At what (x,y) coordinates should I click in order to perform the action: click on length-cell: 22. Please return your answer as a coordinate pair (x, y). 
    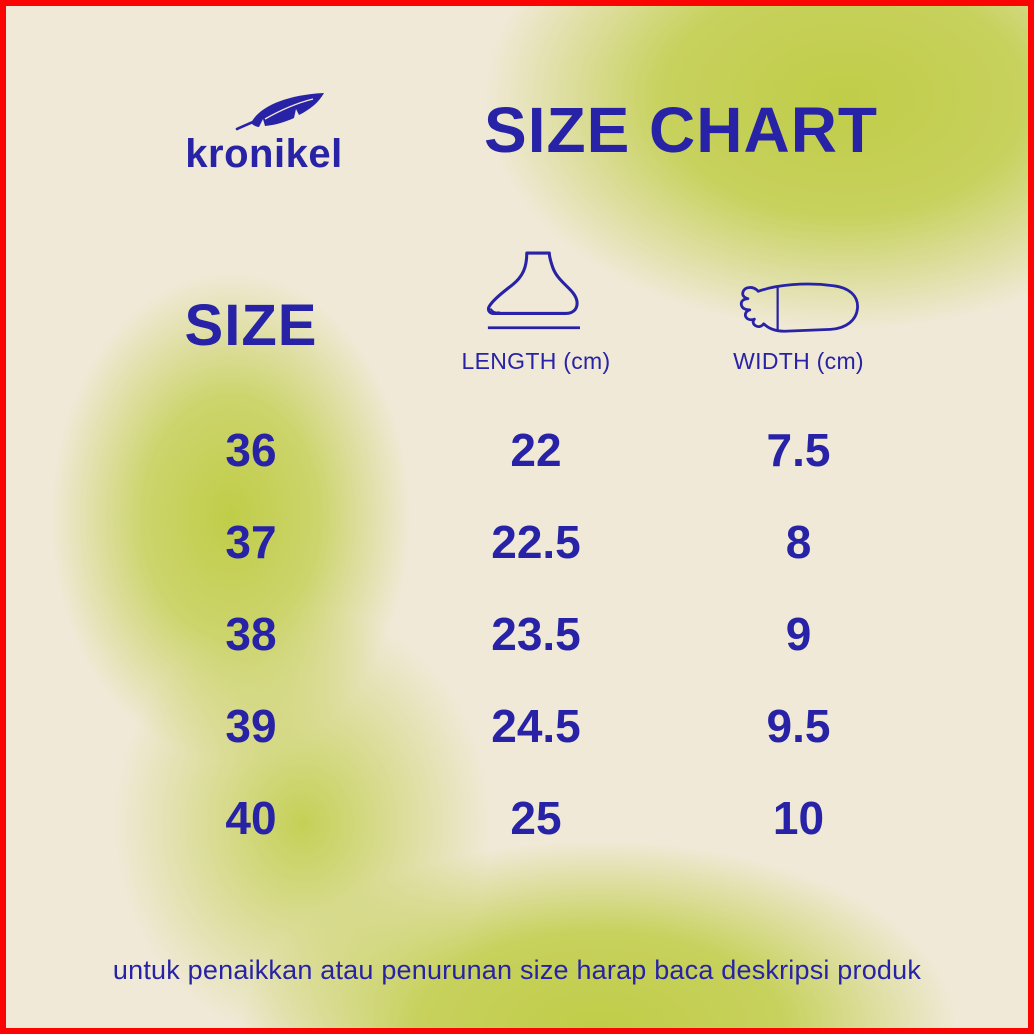
    Looking at the image, I should click on (536, 450).